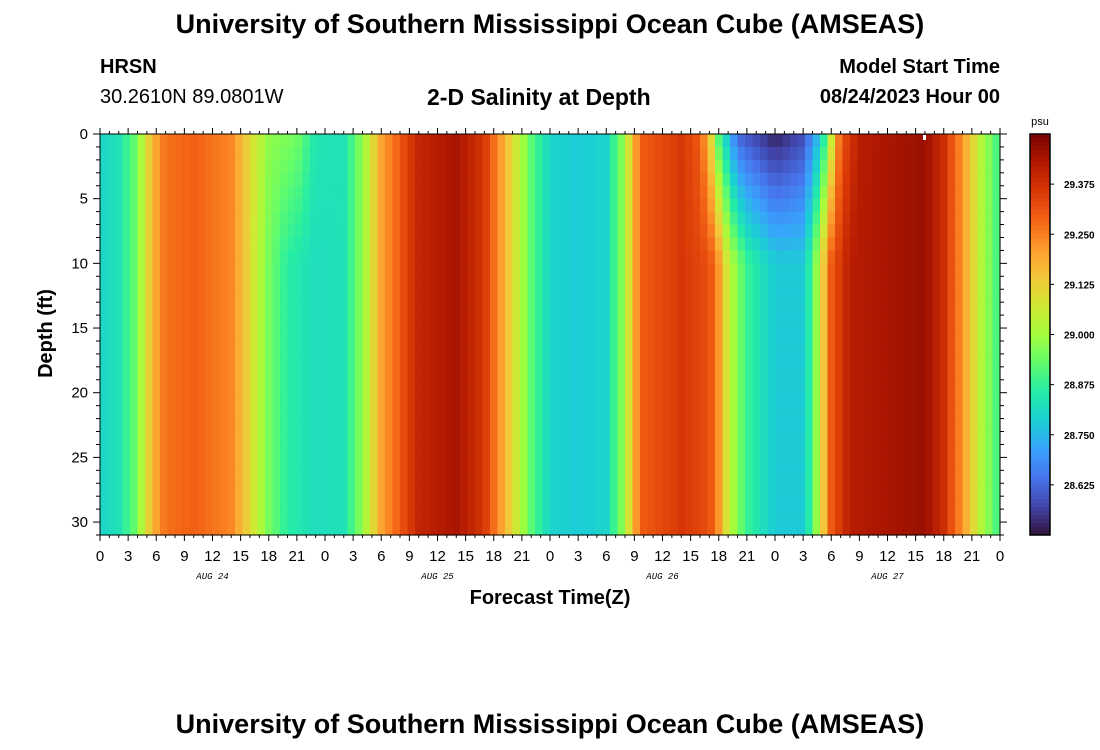 The width and height of the screenshot is (1100, 750). I want to click on colorbar-tick-label: 29.125, so click(1079, 285).